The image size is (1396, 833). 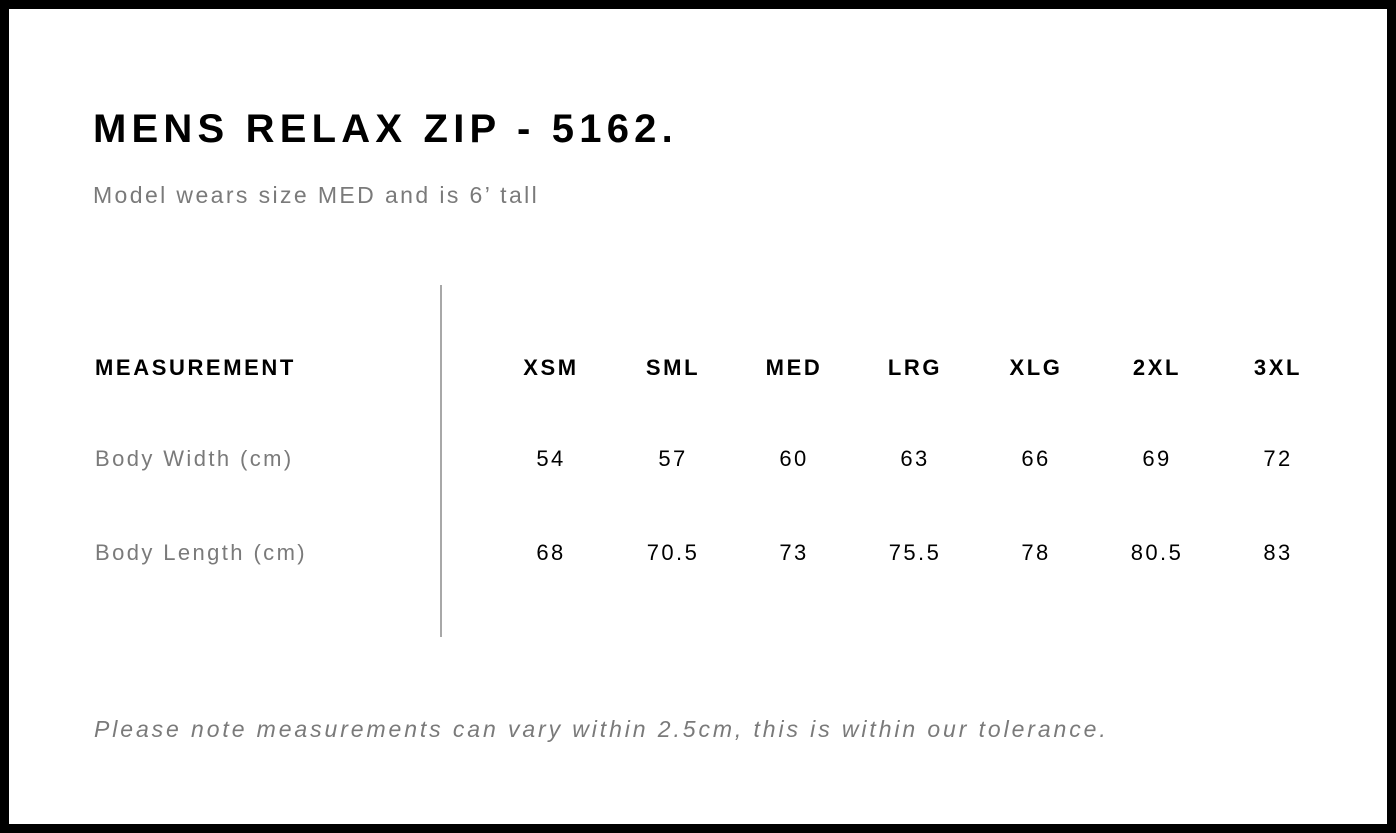 What do you see at coordinates (673, 552) in the screenshot?
I see `table-cell: 70.5` at bounding box center [673, 552].